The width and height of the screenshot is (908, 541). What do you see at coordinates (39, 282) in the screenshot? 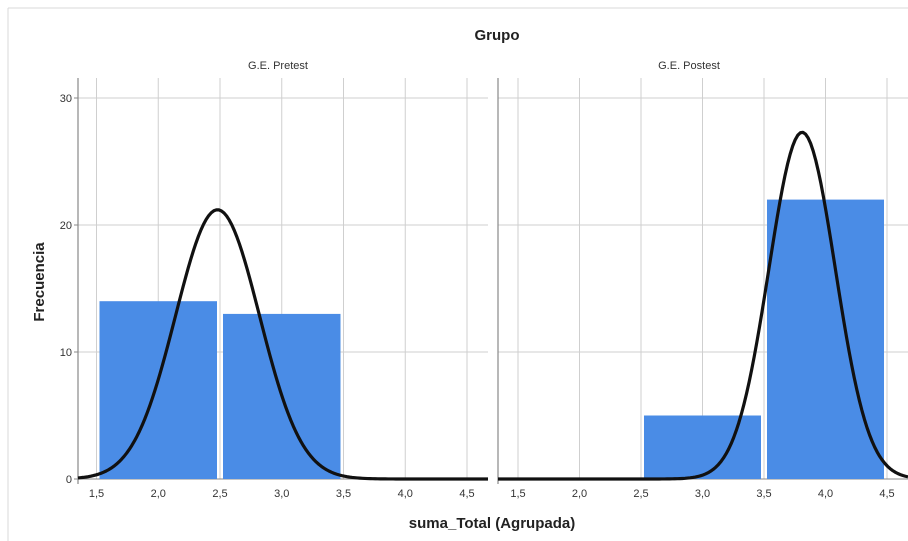
I see `y-axis-label: Frecuencia` at bounding box center [39, 282].